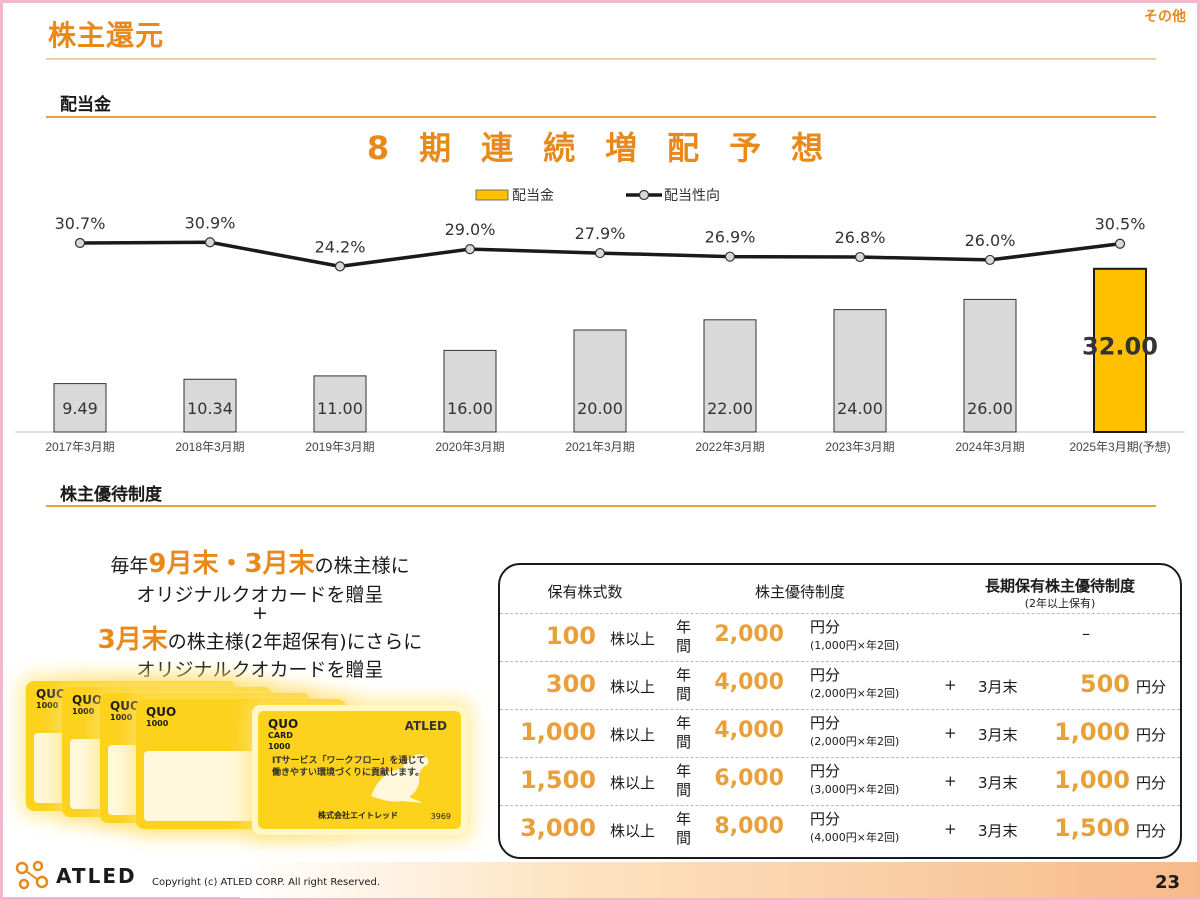 The image size is (1200, 900). What do you see at coordinates (1120, 224) in the screenshot?
I see `payout-ratio-label: 30.5%` at bounding box center [1120, 224].